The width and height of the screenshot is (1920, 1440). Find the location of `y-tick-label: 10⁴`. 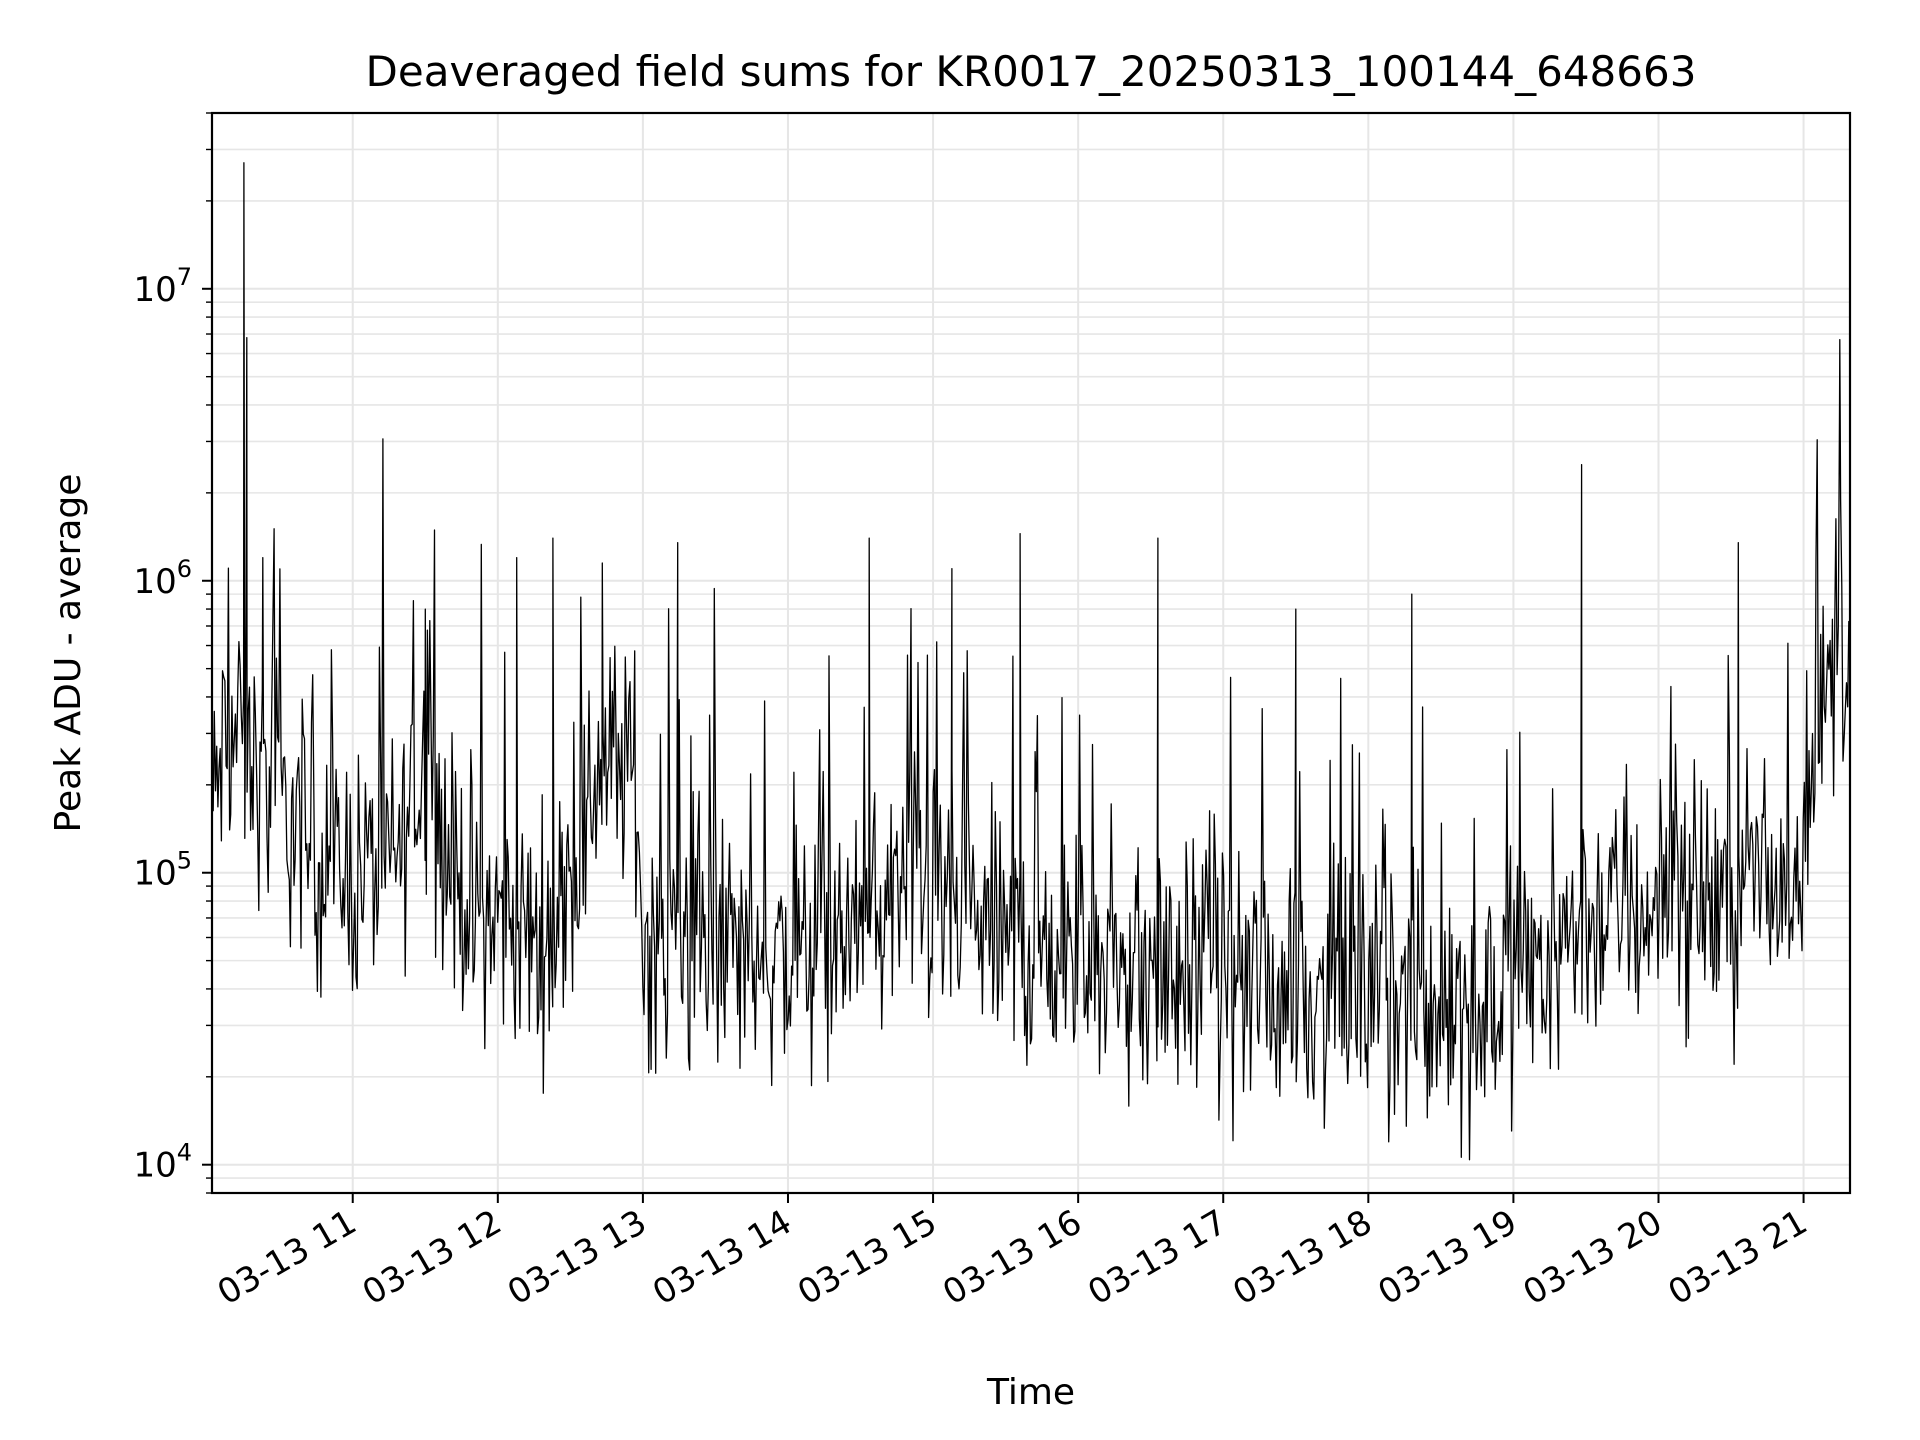

y-tick-label: 10⁴ is located at coordinates (162, 1162).